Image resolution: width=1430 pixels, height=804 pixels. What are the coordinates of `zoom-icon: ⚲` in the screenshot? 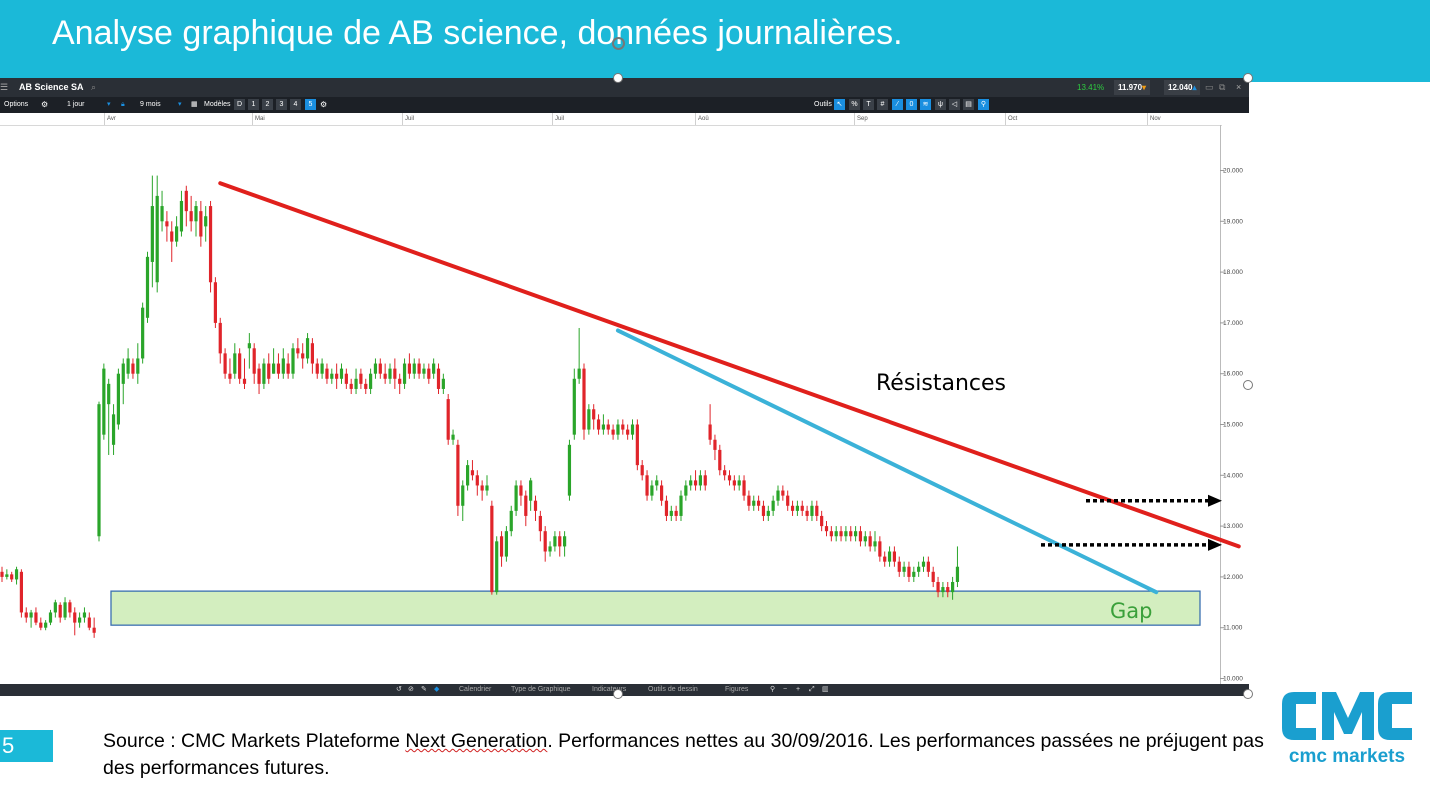 It's located at (773, 689).